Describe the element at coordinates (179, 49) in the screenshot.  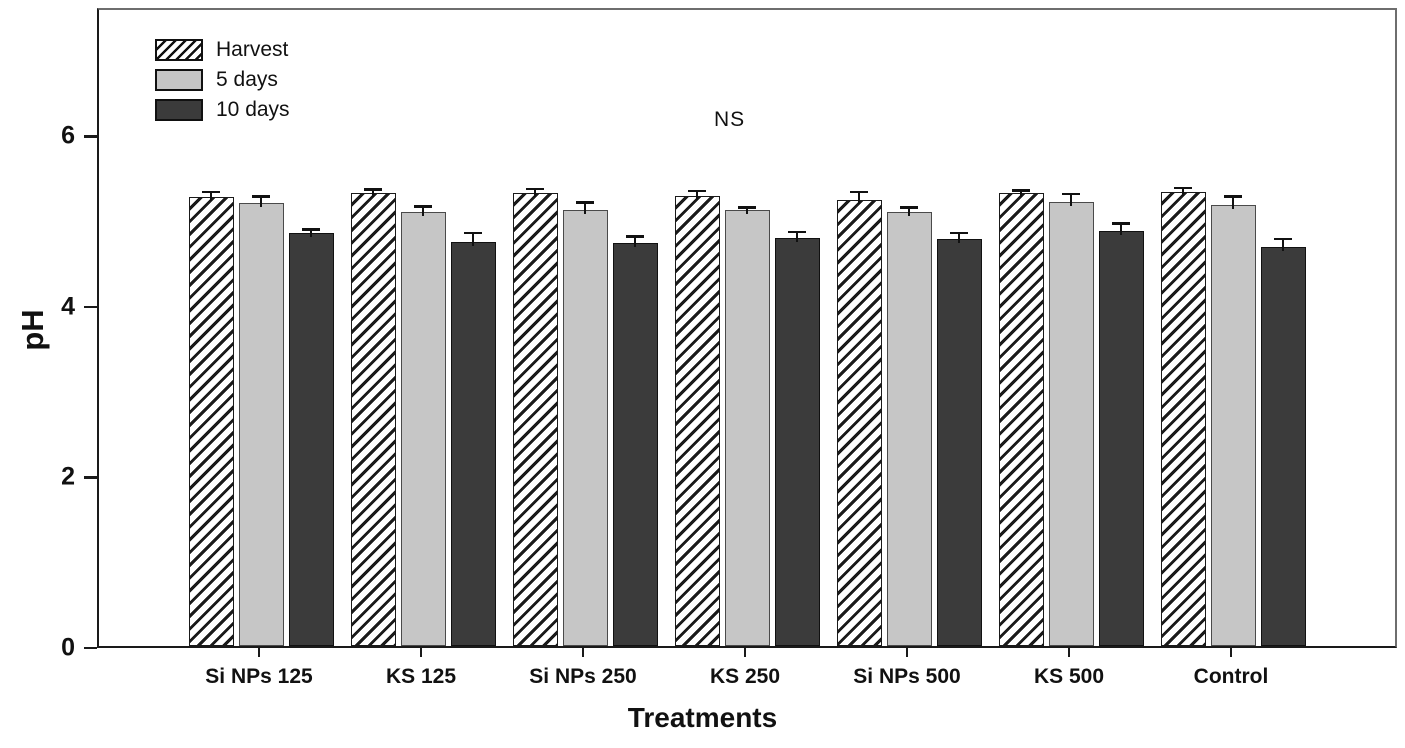
I see `legend-swatch-hatch` at that location.